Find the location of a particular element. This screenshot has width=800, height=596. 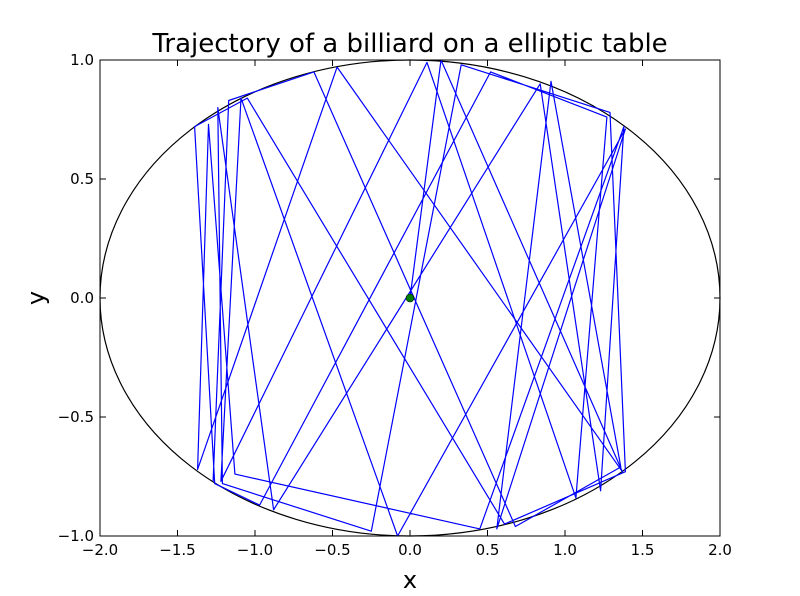

start-point-marker is located at coordinates (410, 298).